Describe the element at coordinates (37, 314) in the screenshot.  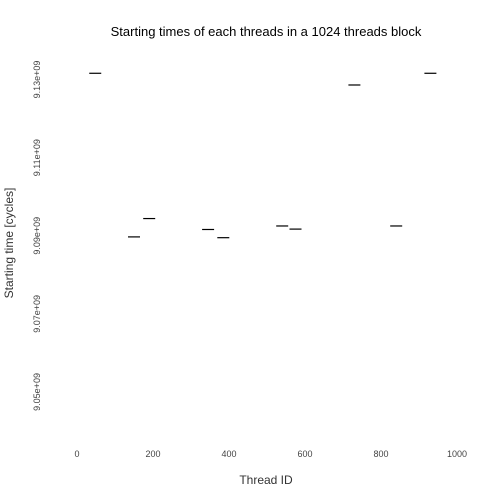
I see `y-tick-label: 9.07e+09` at that location.